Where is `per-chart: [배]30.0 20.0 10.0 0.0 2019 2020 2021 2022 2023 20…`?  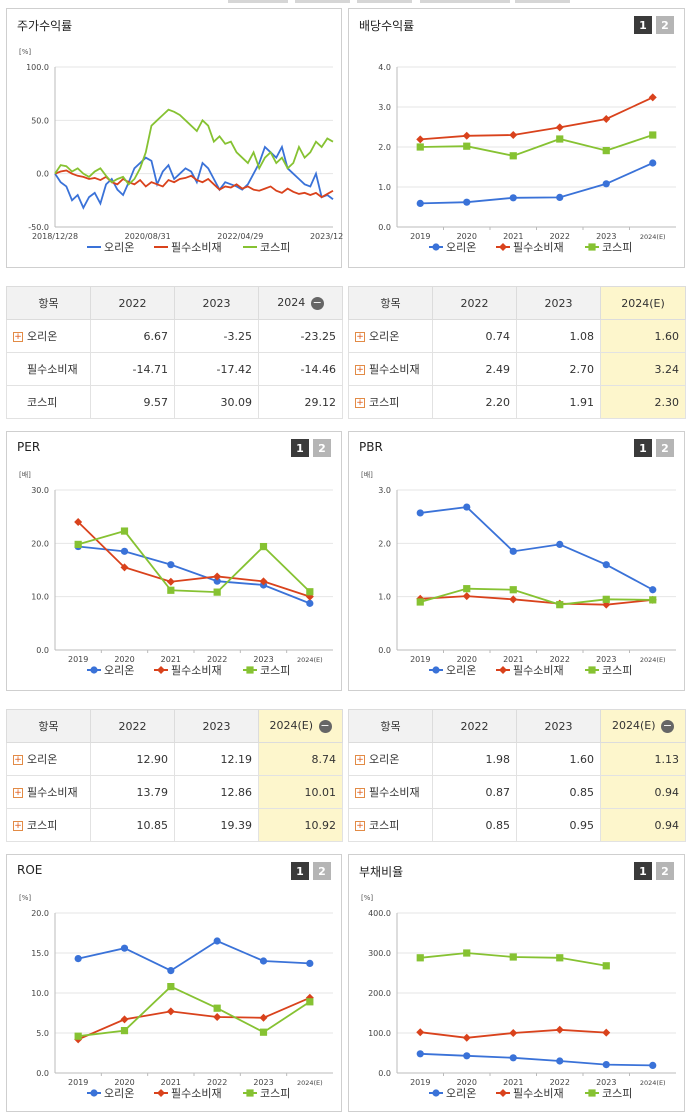 per-chart: [배]30.0 20.0 10.0 0.0 2019 2020 2021 2022 2023 20… is located at coordinates (176, 573).